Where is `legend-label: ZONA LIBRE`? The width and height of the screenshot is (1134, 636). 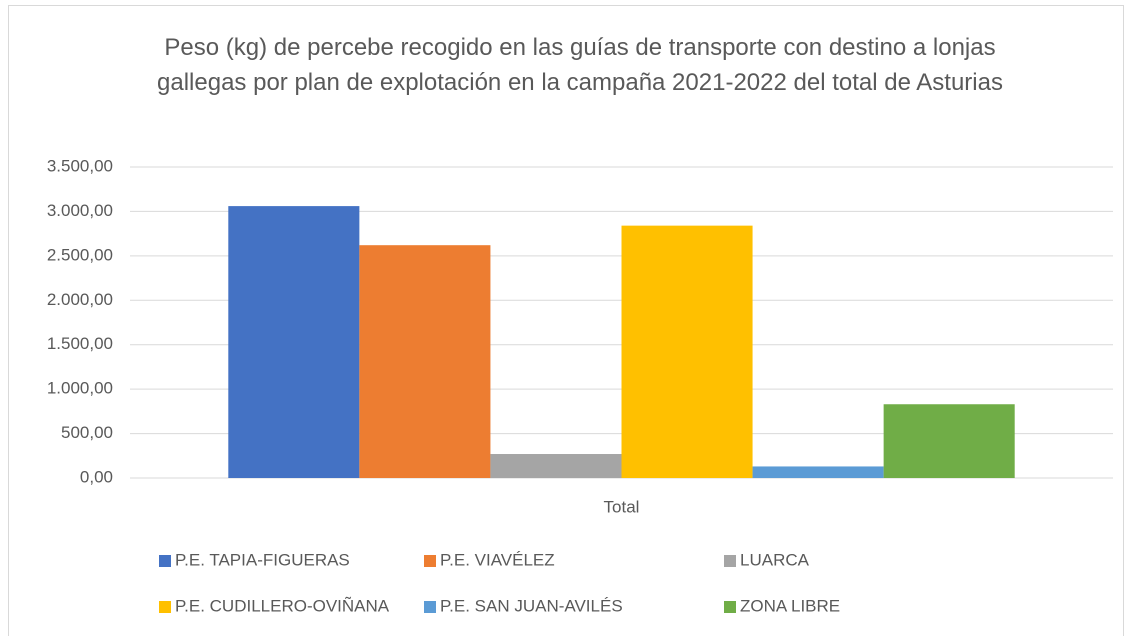 legend-label: ZONA LIBRE is located at coordinates (790, 605).